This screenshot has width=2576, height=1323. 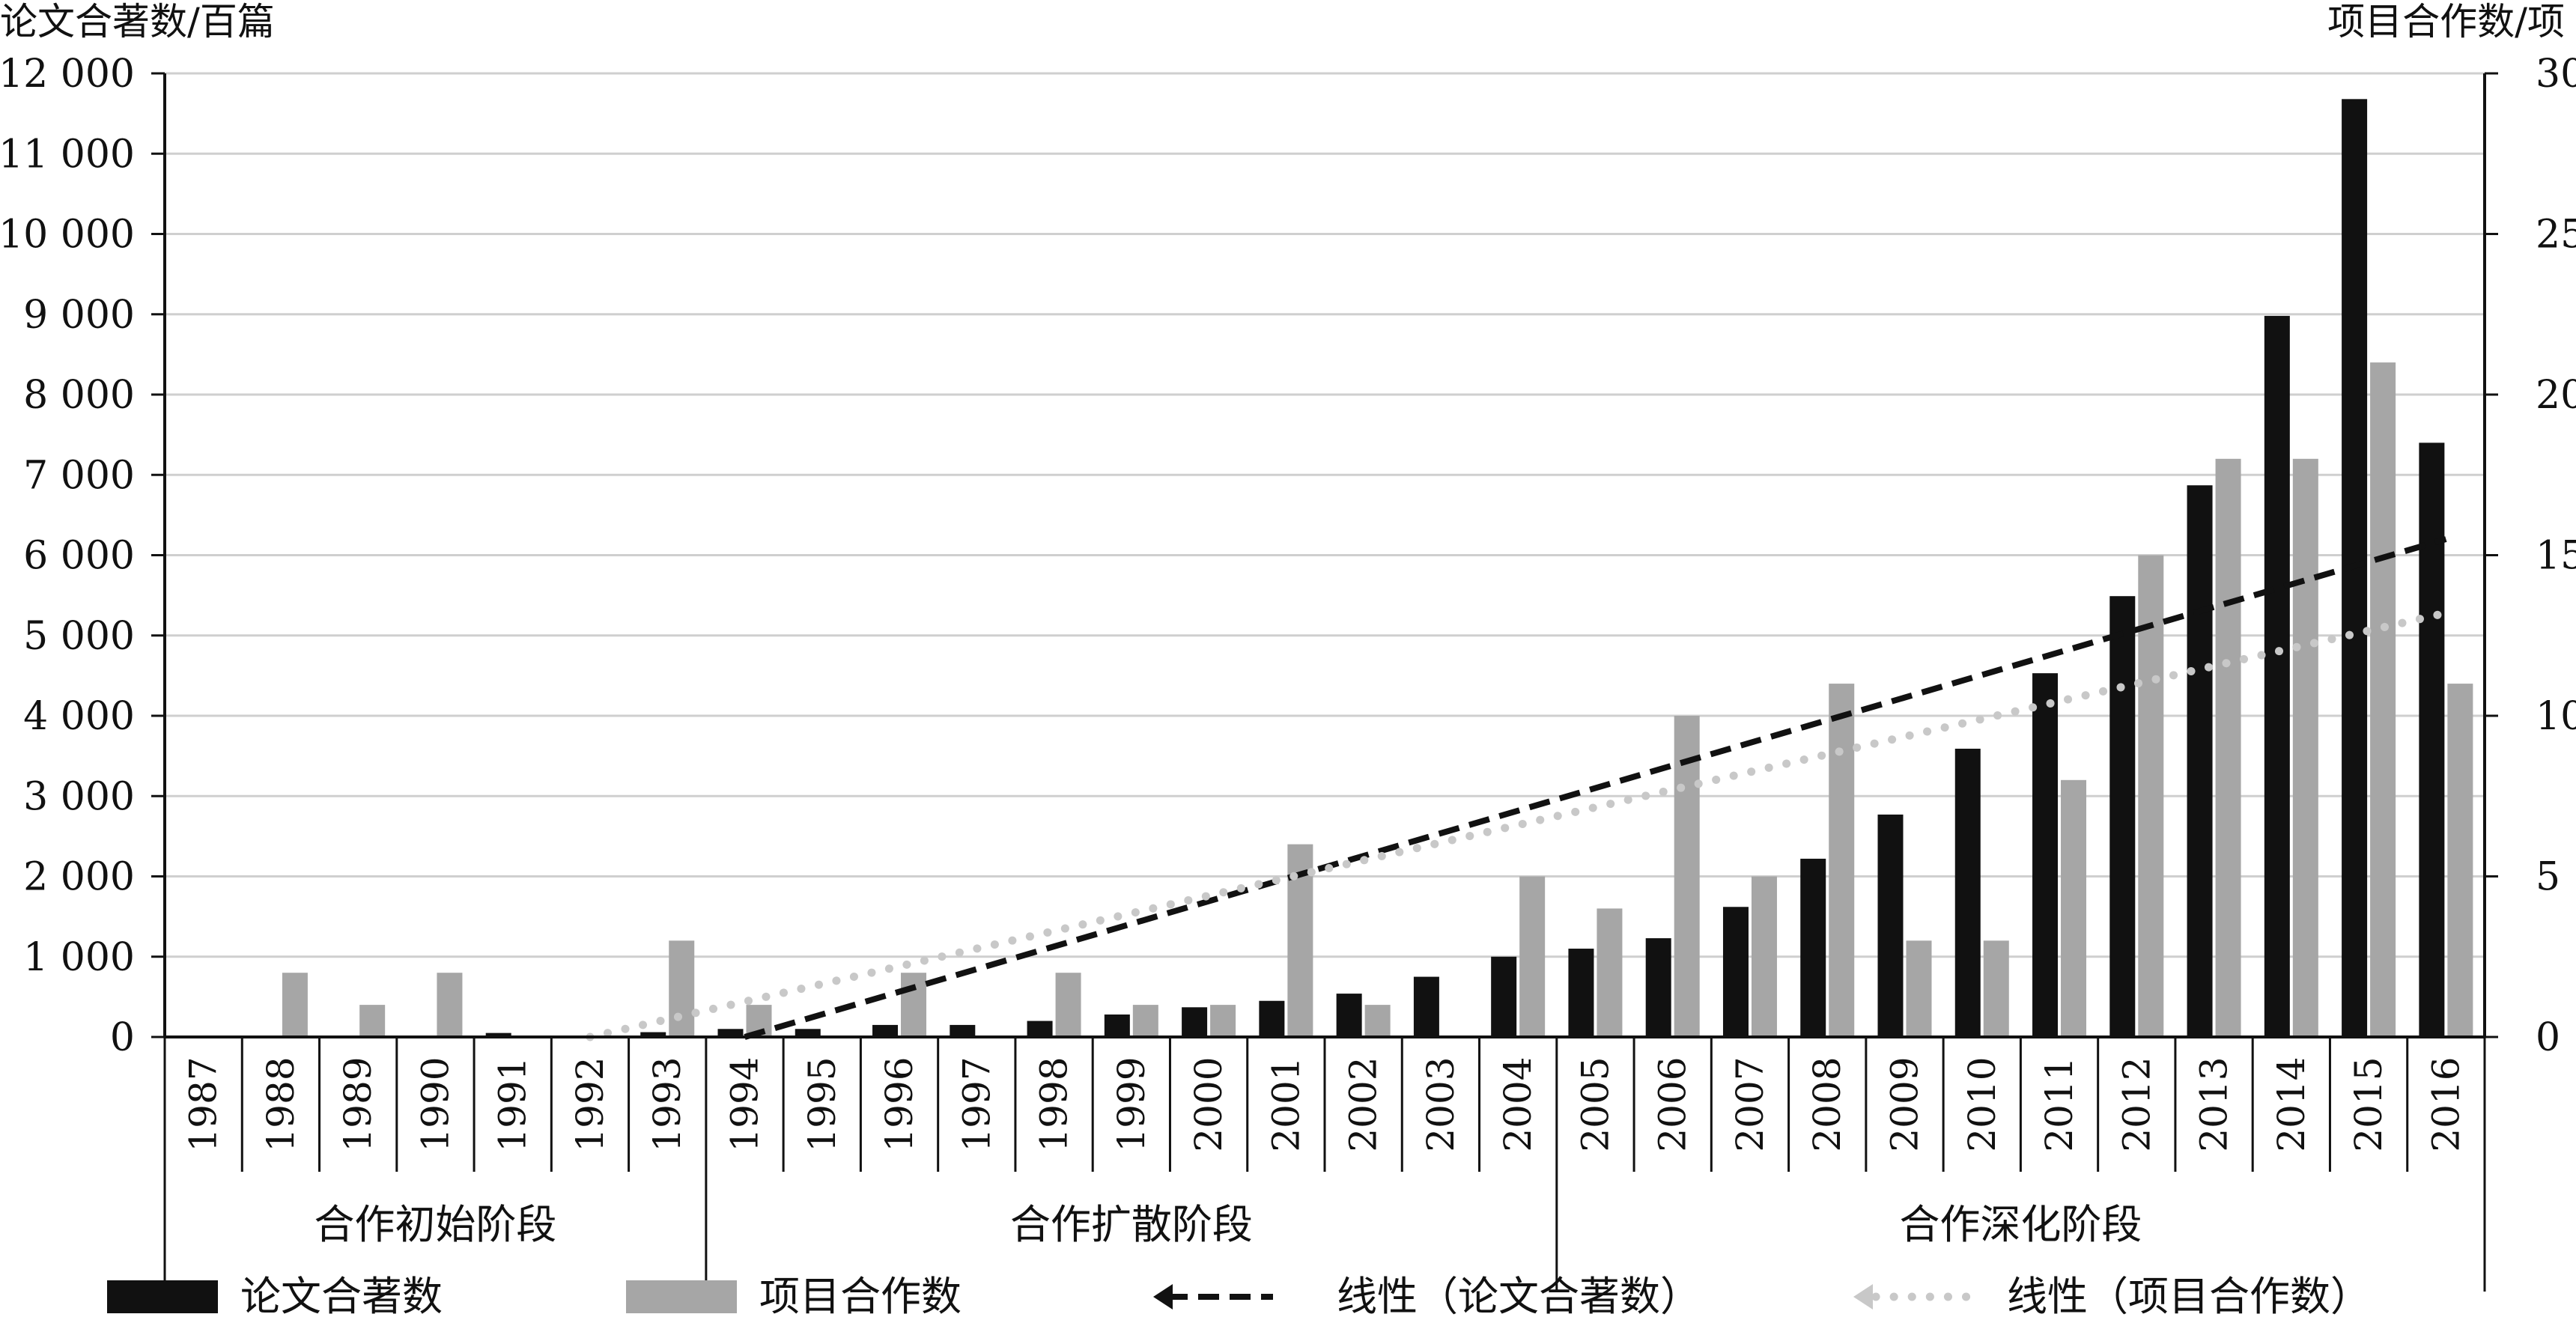 What do you see at coordinates (1440, 1104) in the screenshot?
I see `x-tick-label: 2003` at bounding box center [1440, 1104].